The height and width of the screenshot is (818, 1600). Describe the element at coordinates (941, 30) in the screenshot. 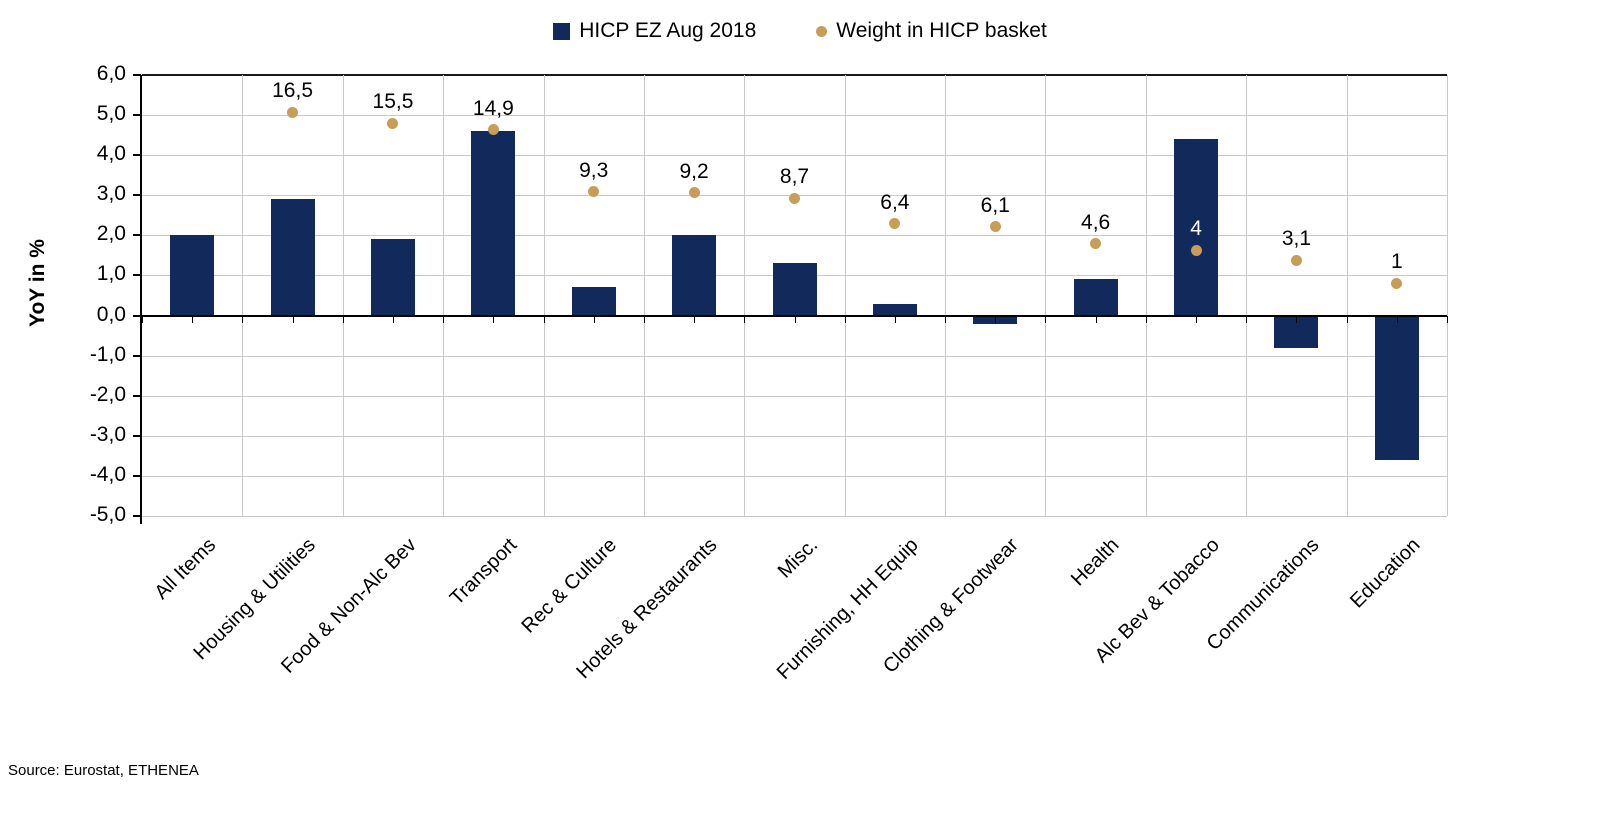

I see `legend-label-weight: Weight in HICP basket` at that location.